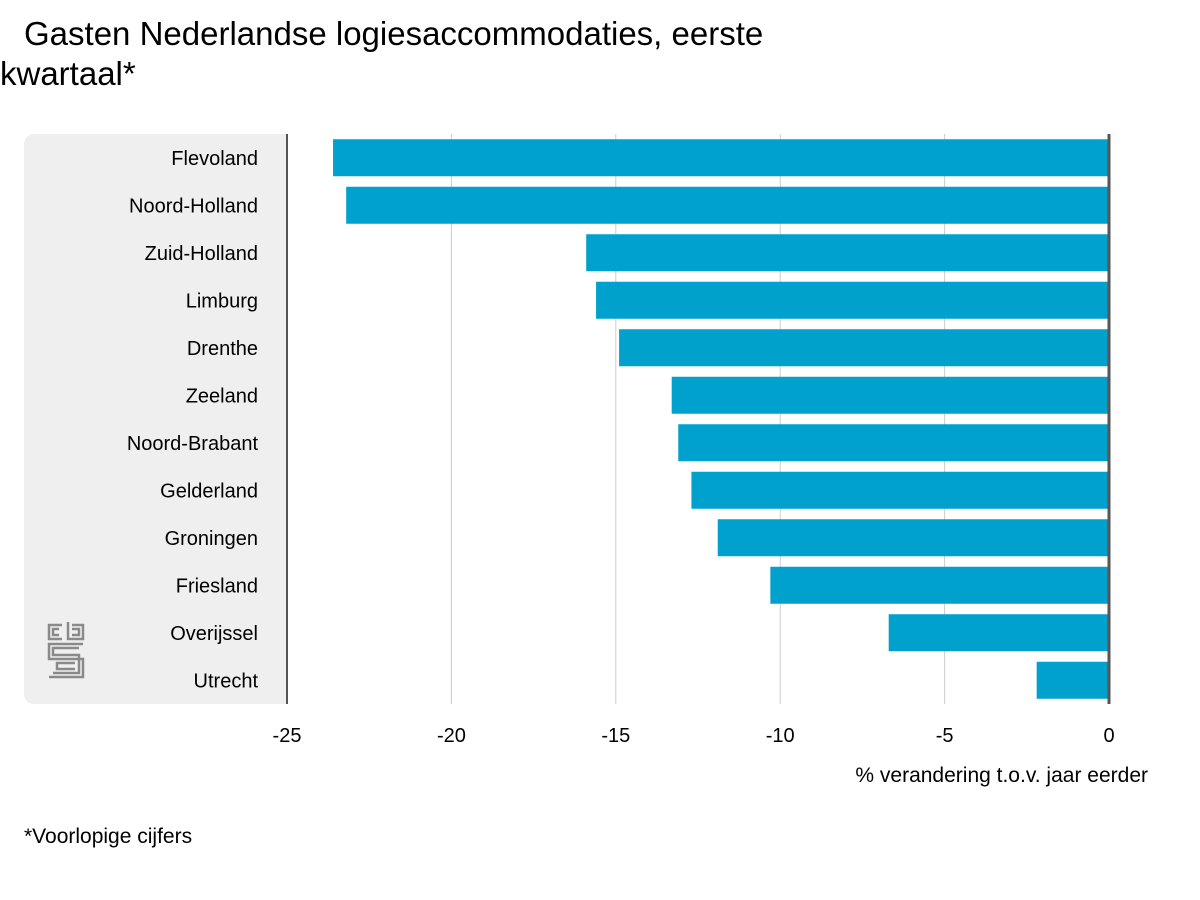  I want to click on category-label: Overijssel, so click(214, 634).